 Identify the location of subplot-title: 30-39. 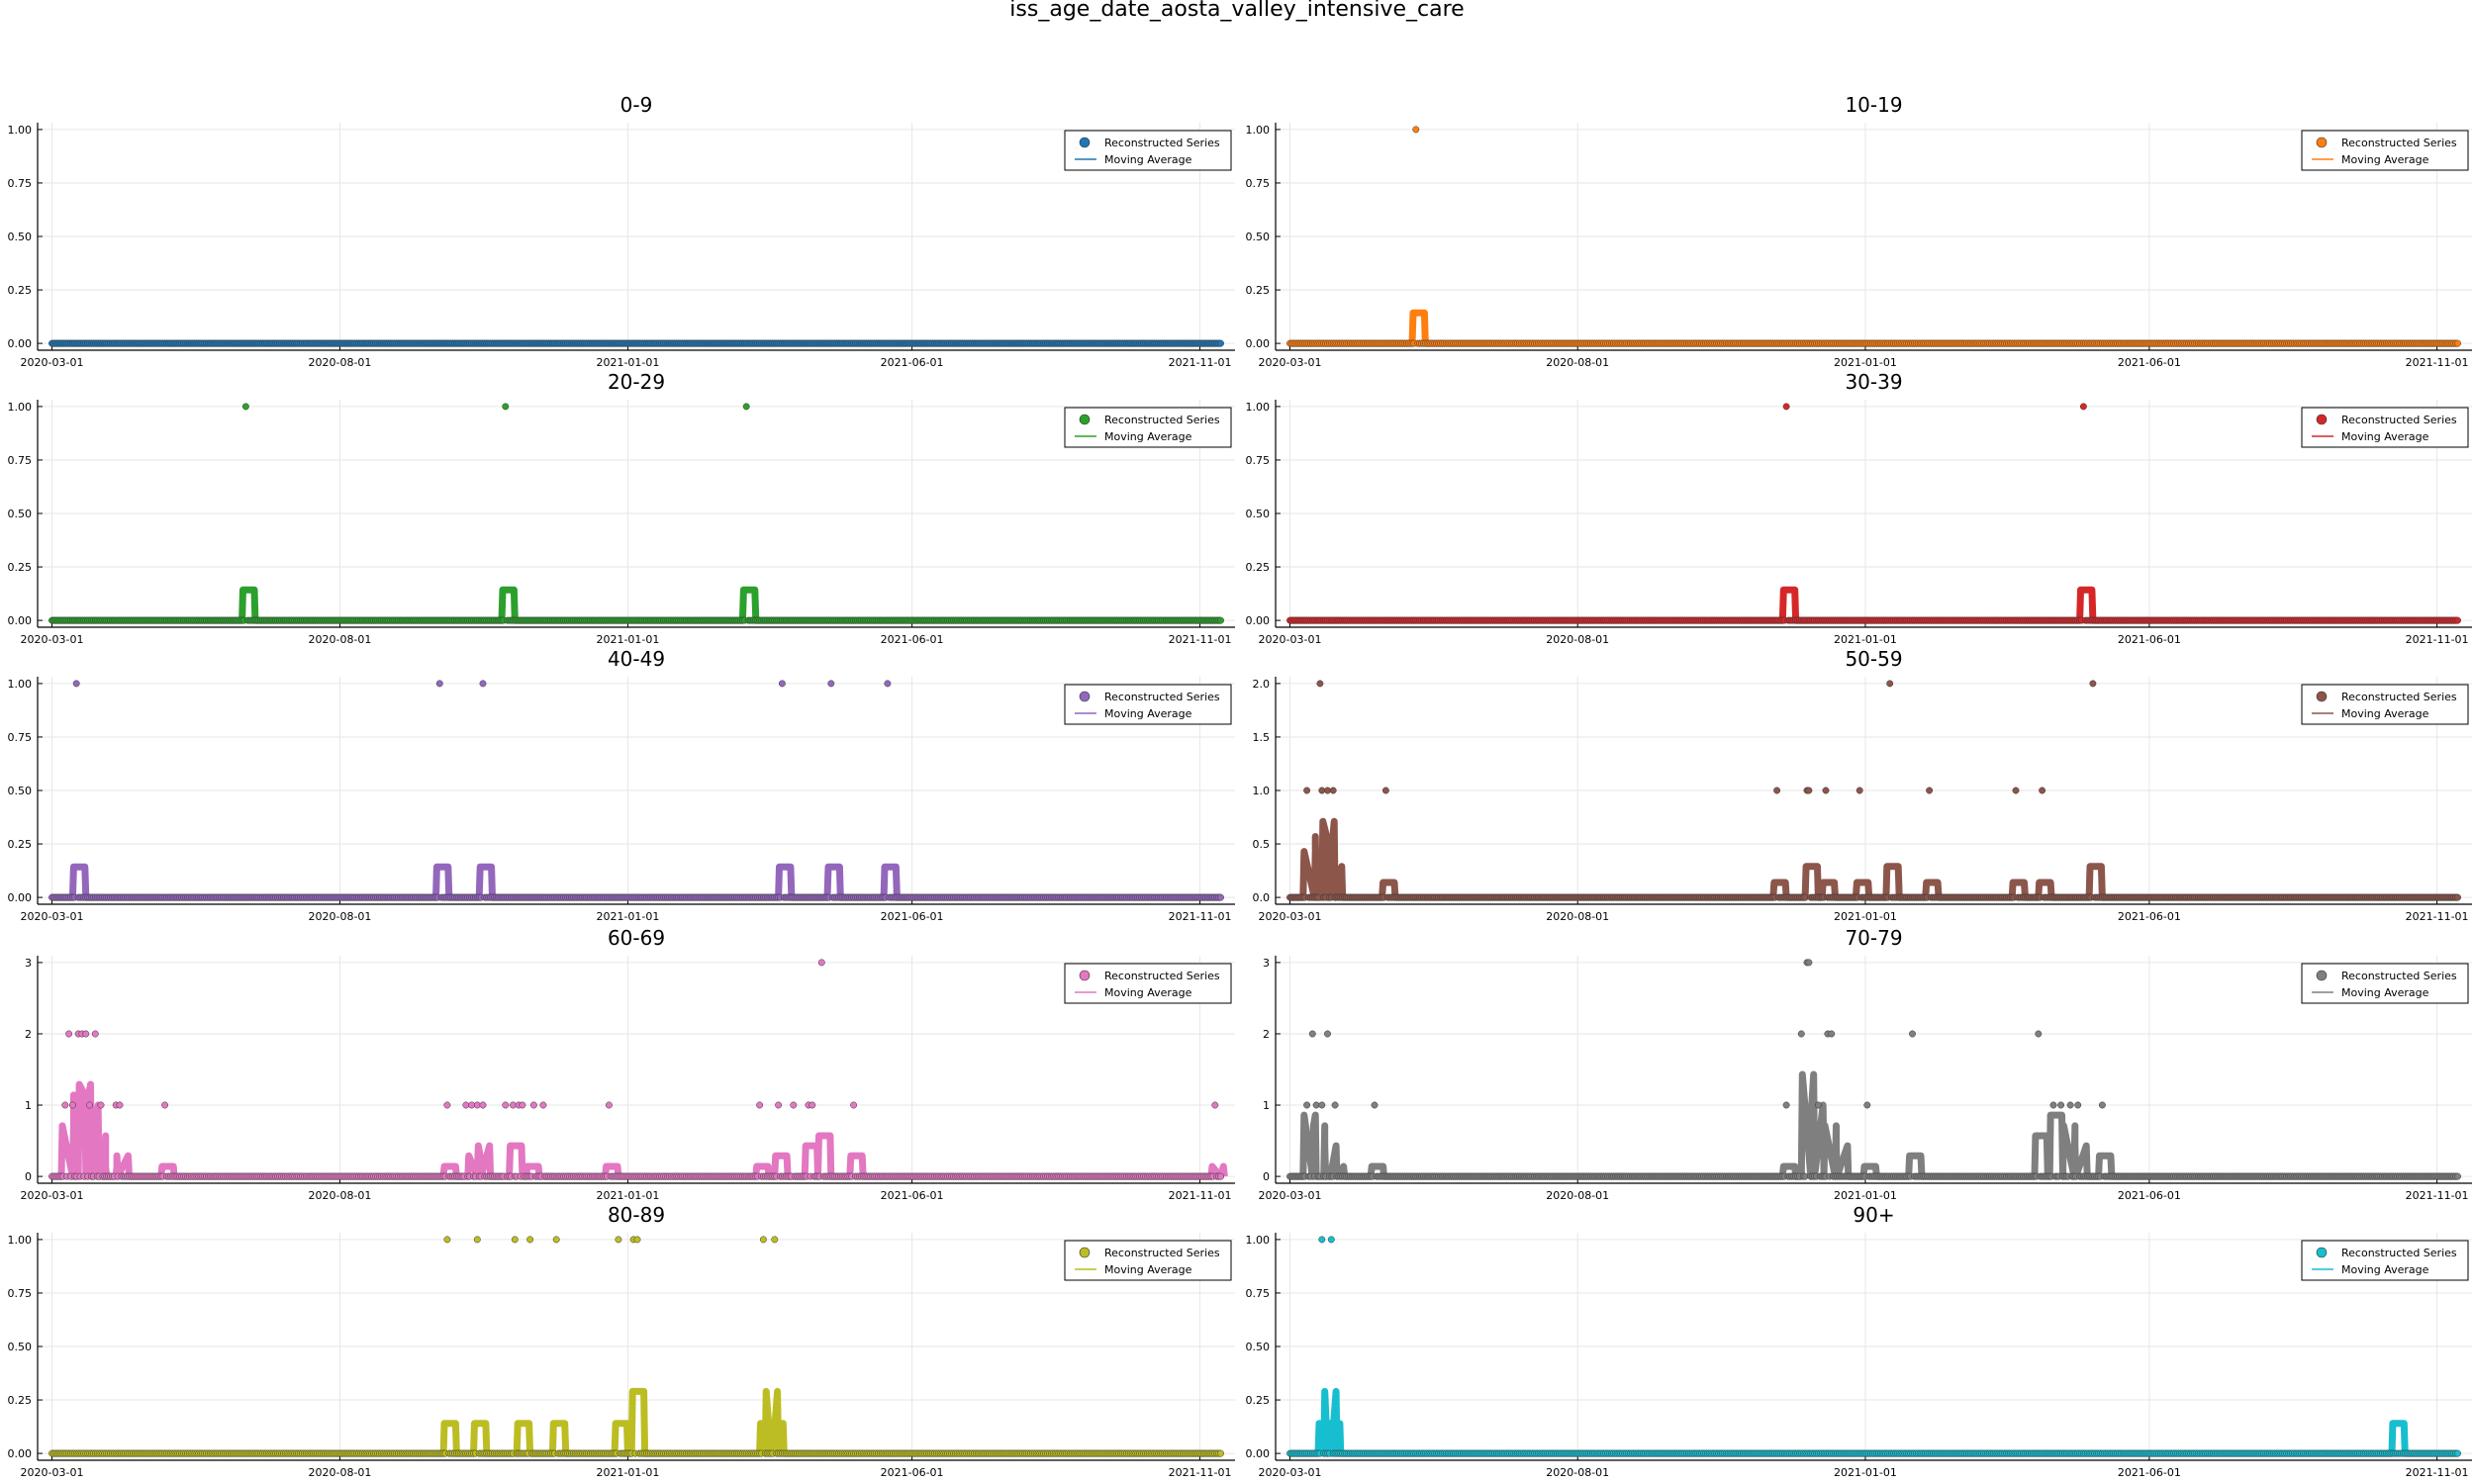
(1874, 382).